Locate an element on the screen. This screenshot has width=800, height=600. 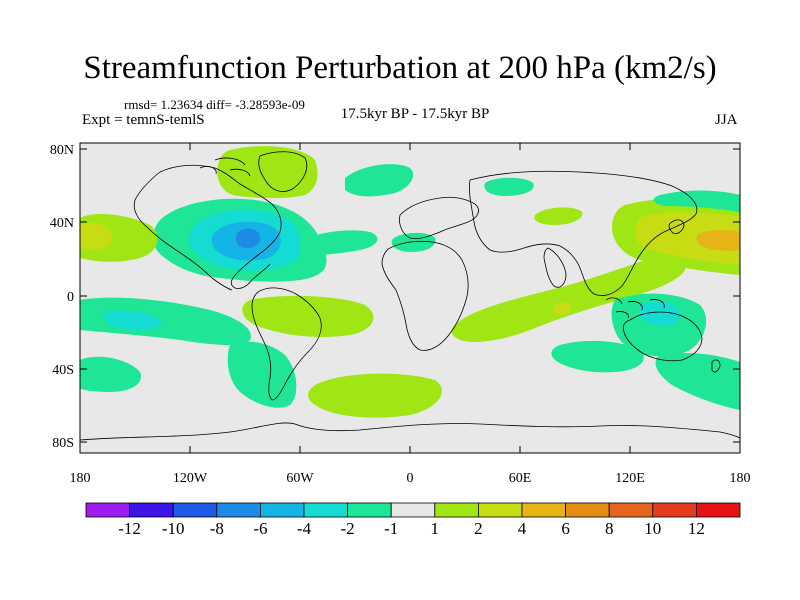
y-tick-label: 80N is located at coordinates (62, 150).